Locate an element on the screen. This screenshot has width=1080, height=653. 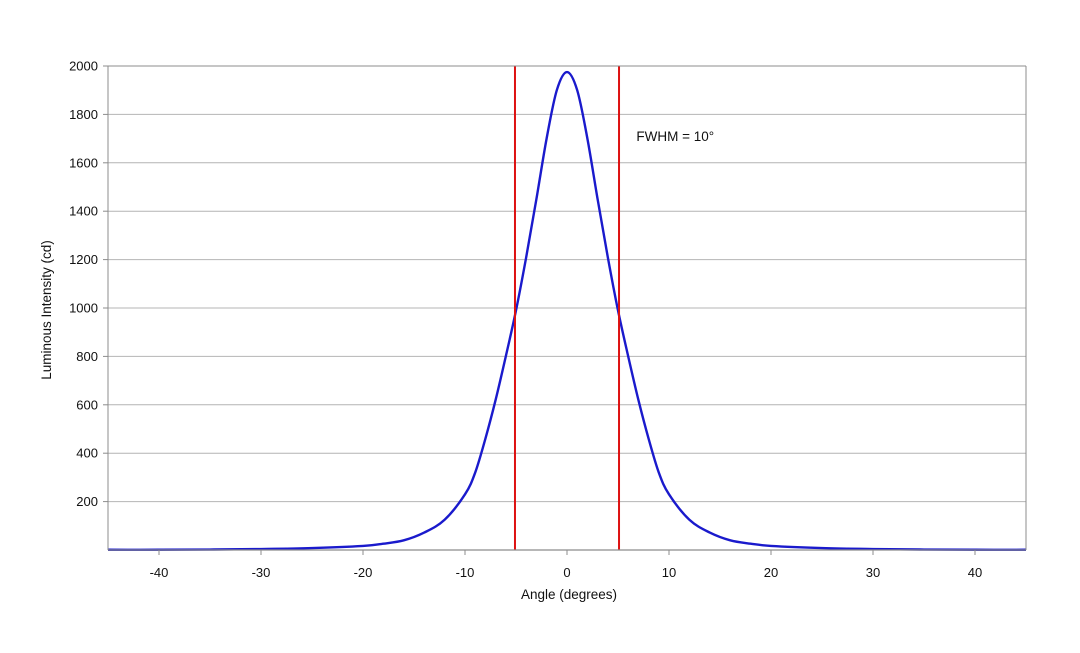
fwhm-annotation: FWHM = 10° is located at coordinates (675, 136).